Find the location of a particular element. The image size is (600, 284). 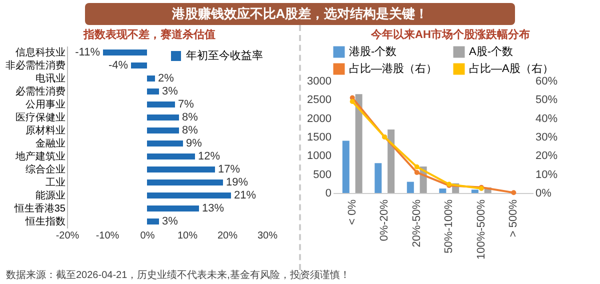

x-tick-label: 20% is located at coordinates (227, 236).